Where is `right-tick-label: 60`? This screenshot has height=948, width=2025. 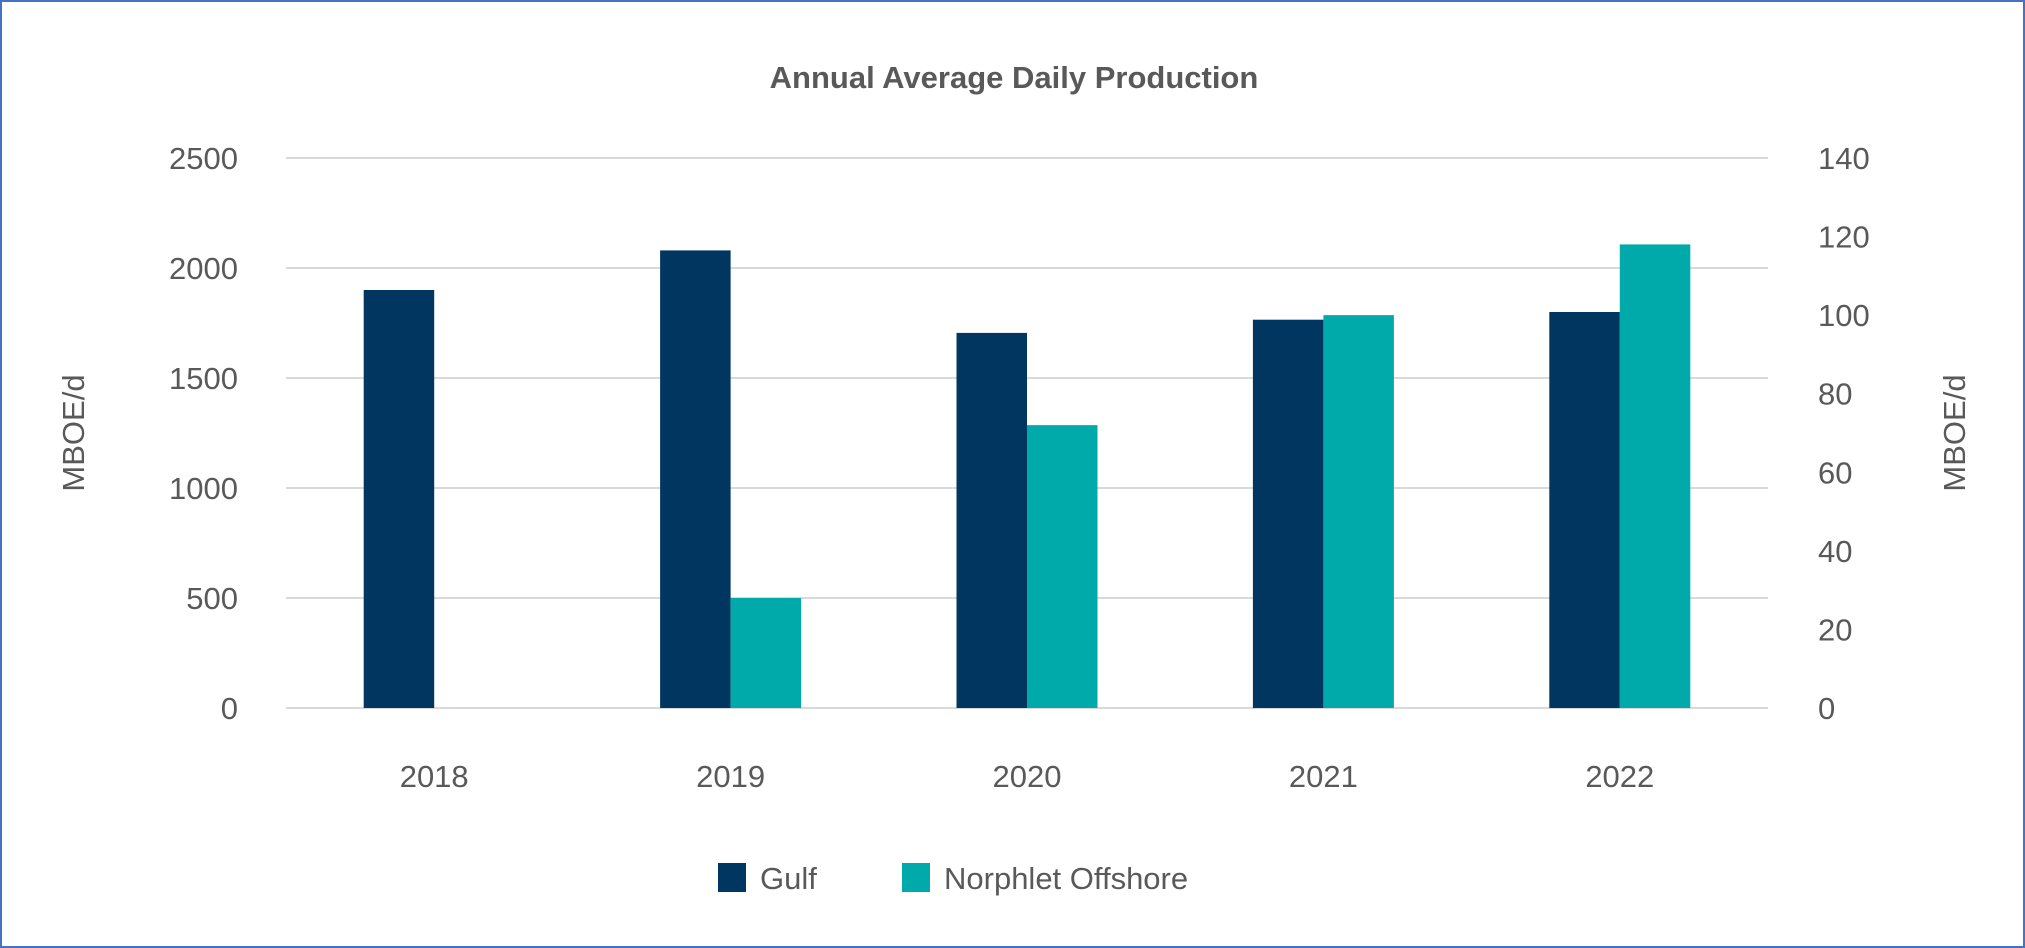
right-tick-label: 60 is located at coordinates (1835, 472).